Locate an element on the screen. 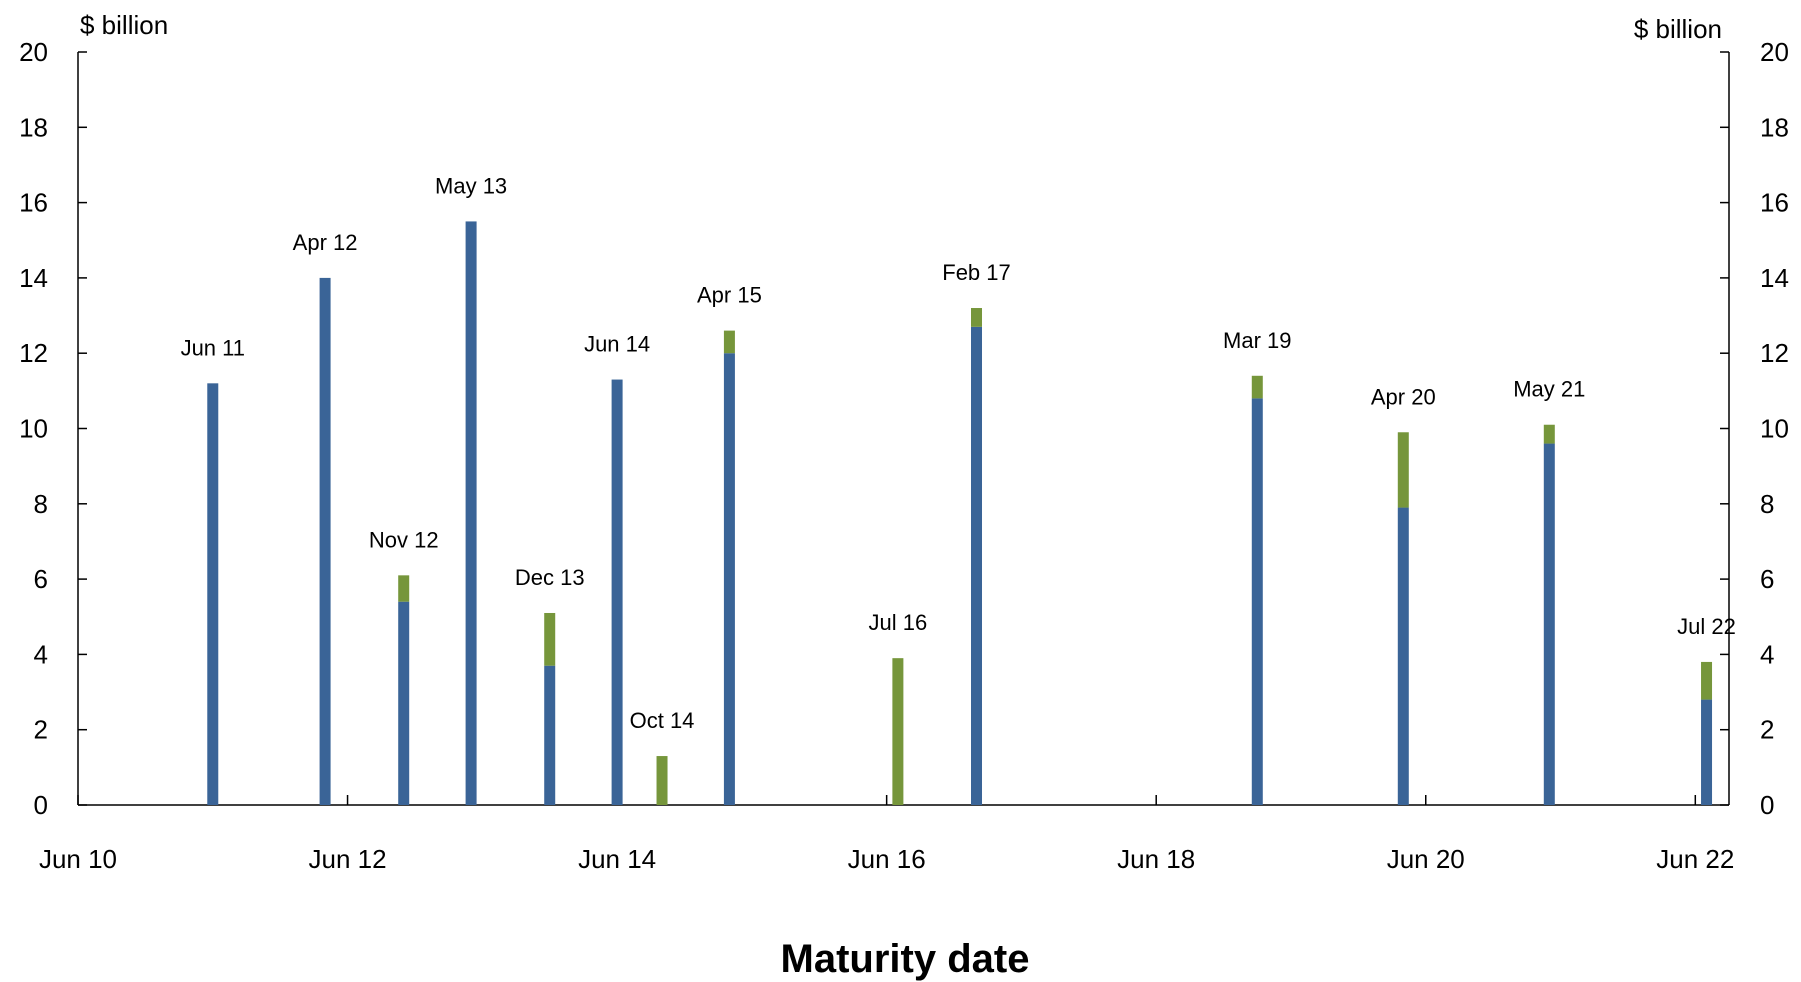 This screenshot has height=982, width=1801. left-y-tick-label: 6 is located at coordinates (41, 579).